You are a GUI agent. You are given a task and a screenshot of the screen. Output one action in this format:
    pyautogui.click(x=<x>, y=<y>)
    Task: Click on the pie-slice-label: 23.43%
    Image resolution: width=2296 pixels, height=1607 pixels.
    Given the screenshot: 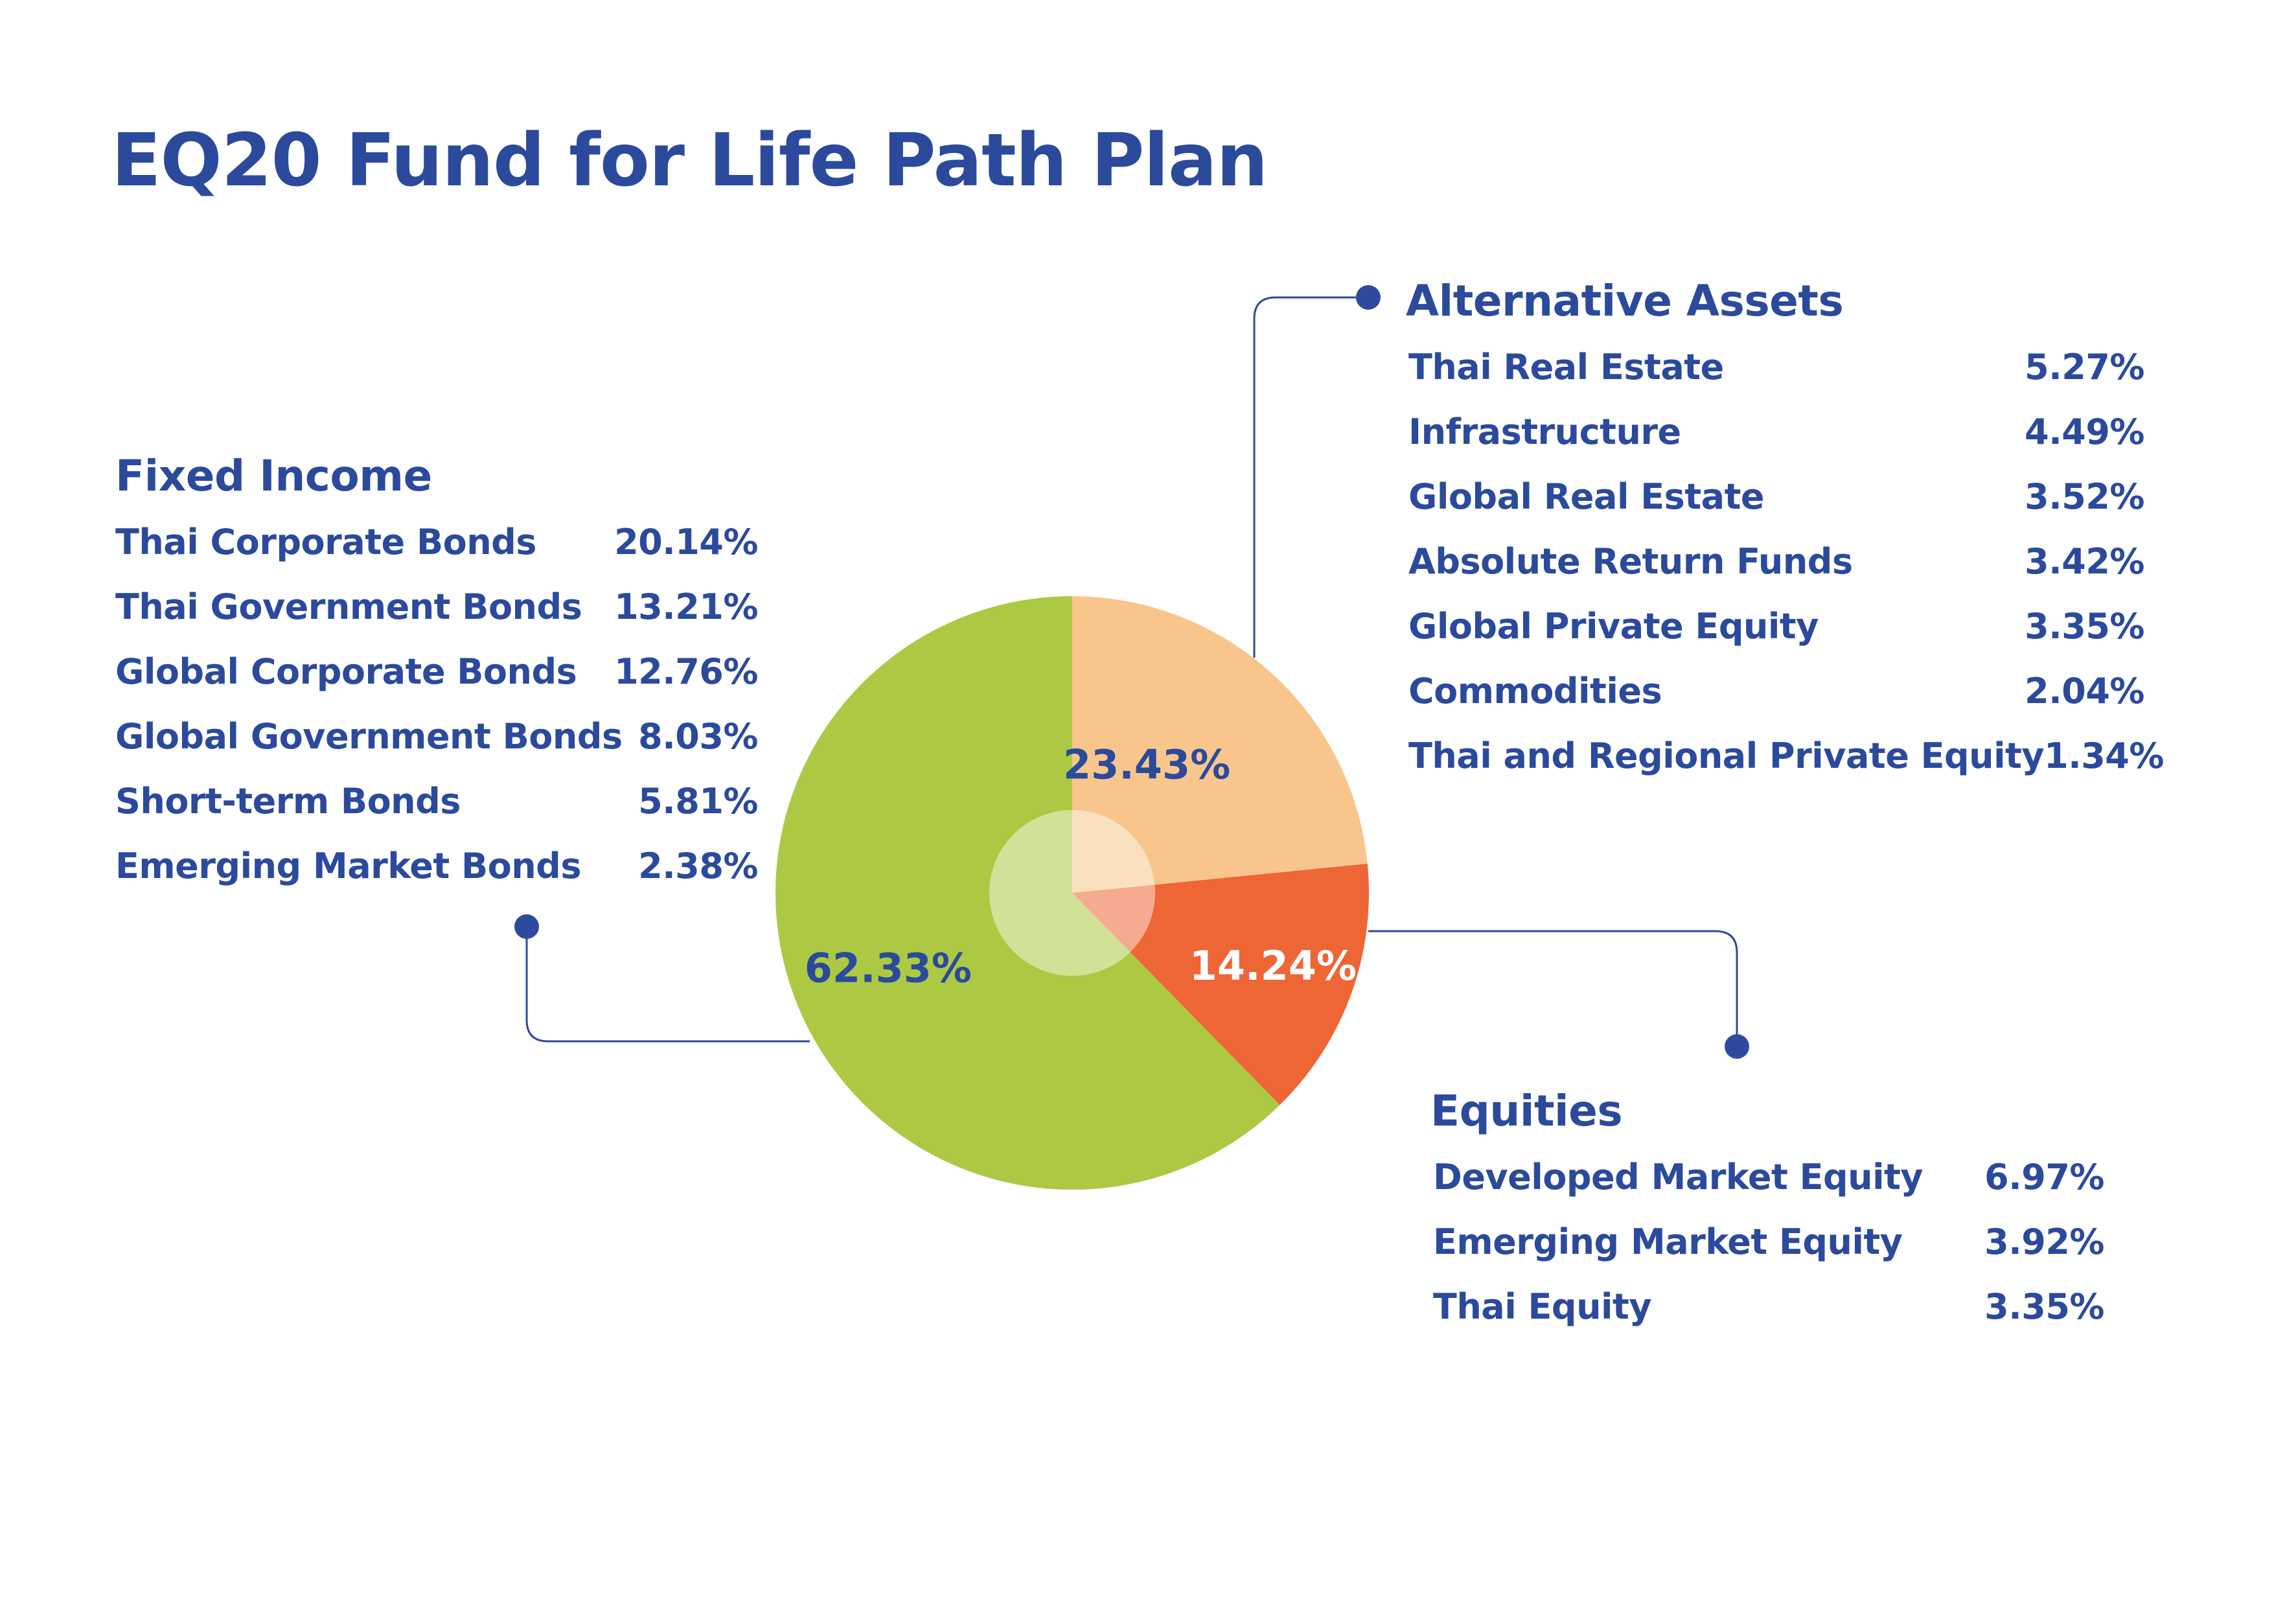 What is the action you would take?
    pyautogui.click(x=1146, y=765)
    